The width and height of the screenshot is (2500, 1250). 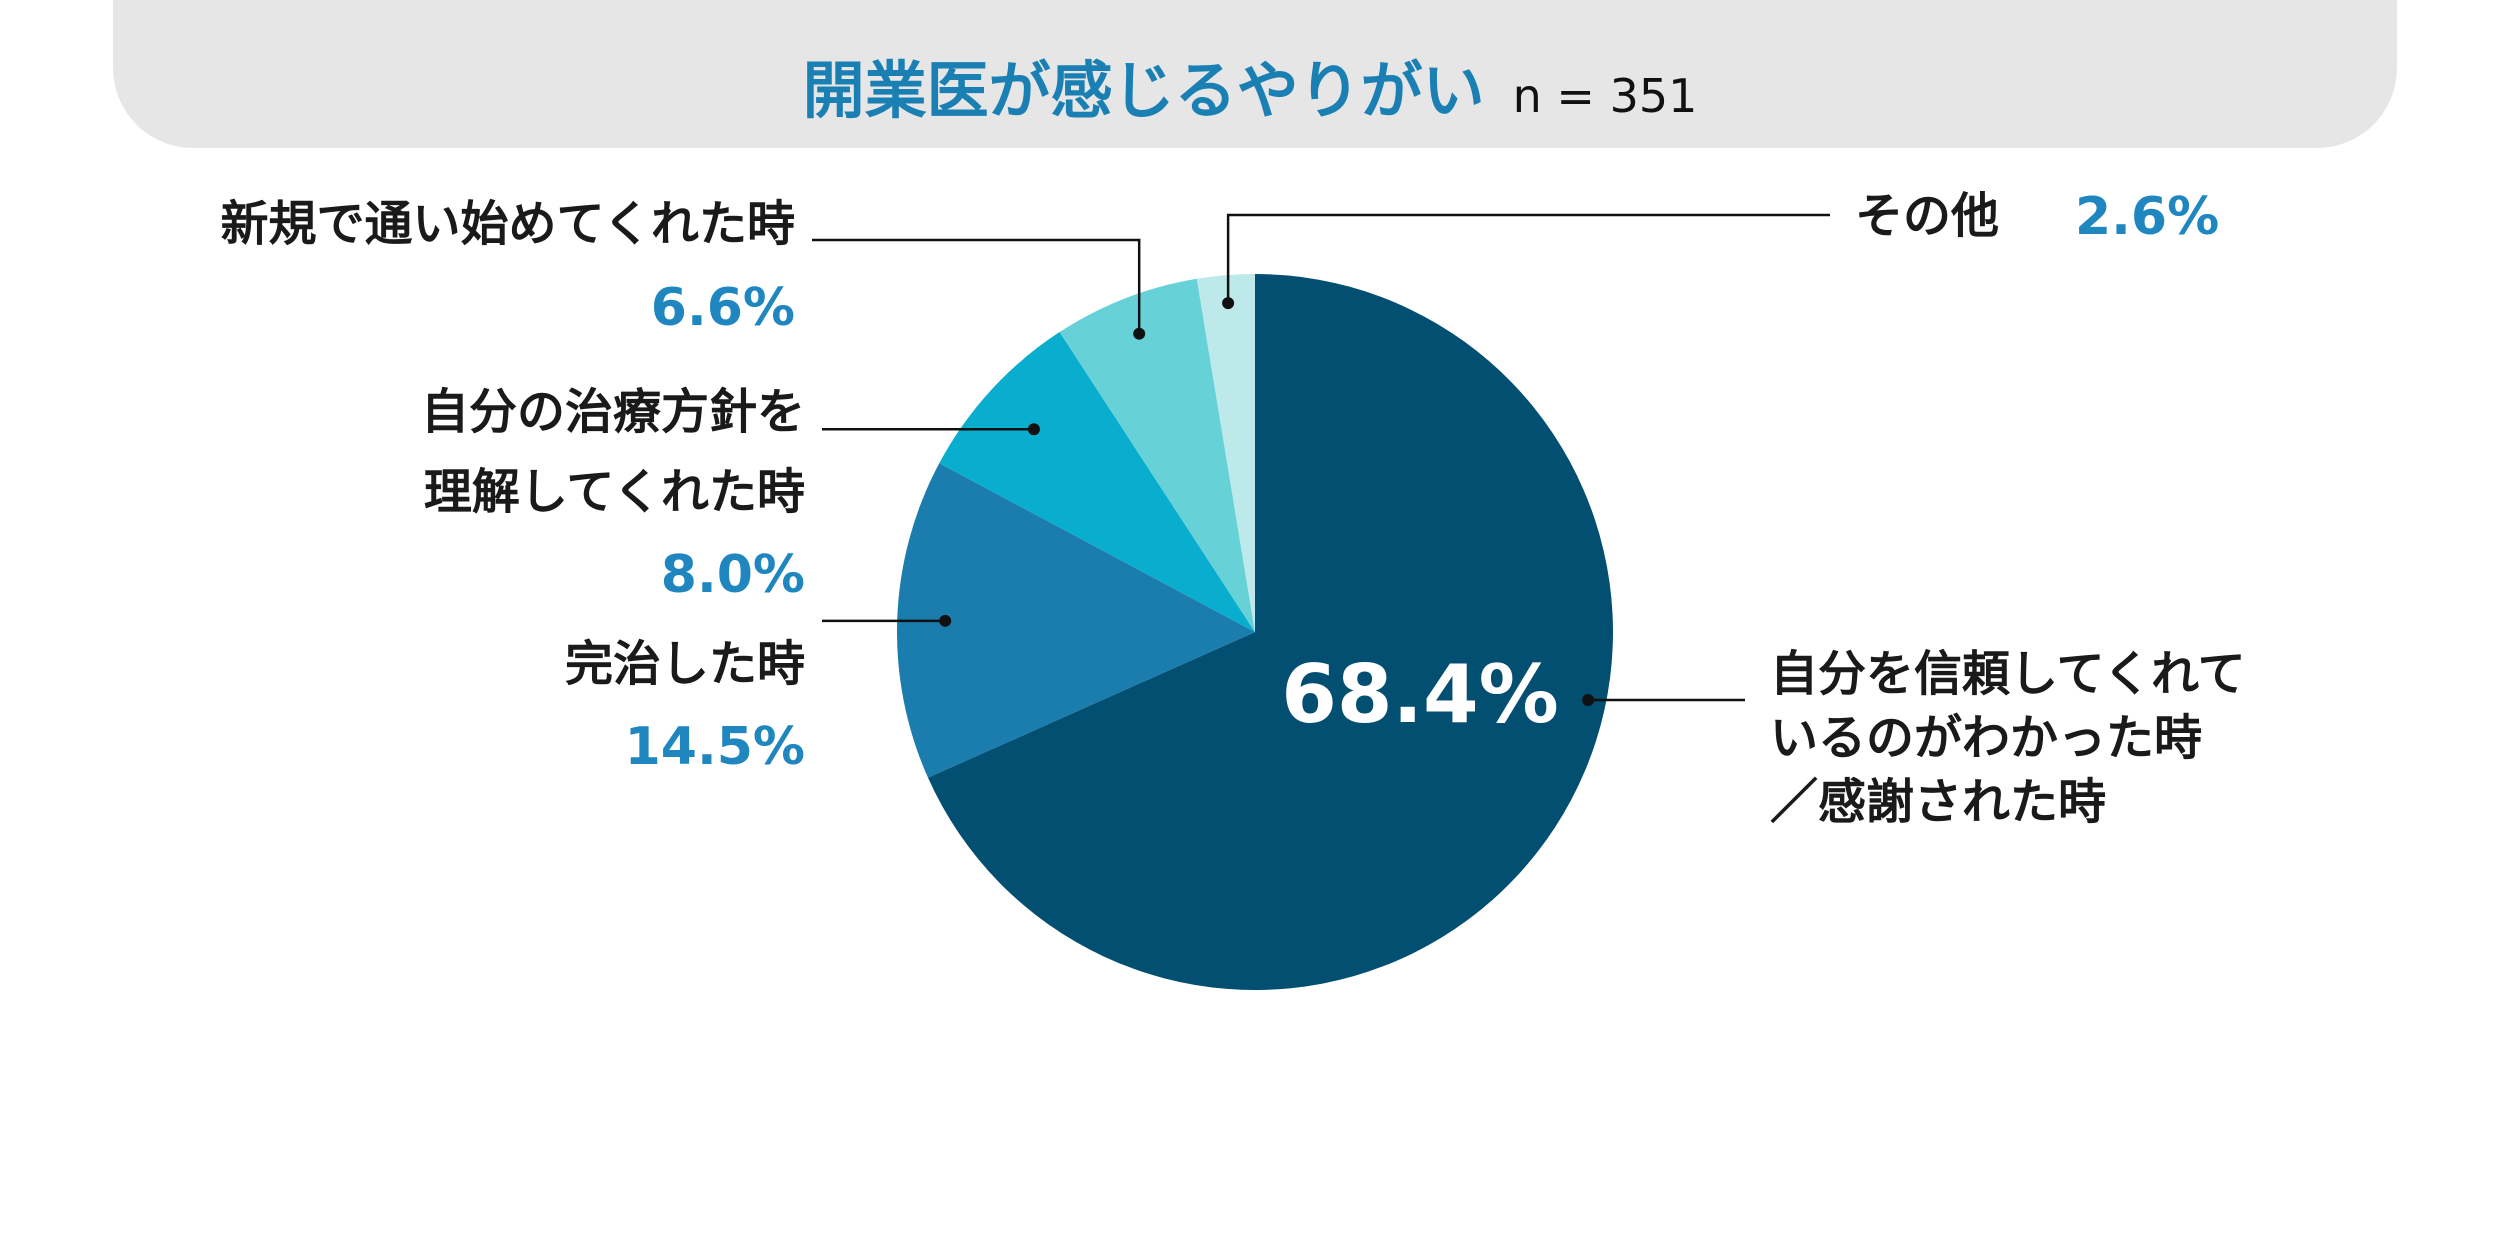 I want to click on leader-line-new-patient, so click(x=976, y=286).